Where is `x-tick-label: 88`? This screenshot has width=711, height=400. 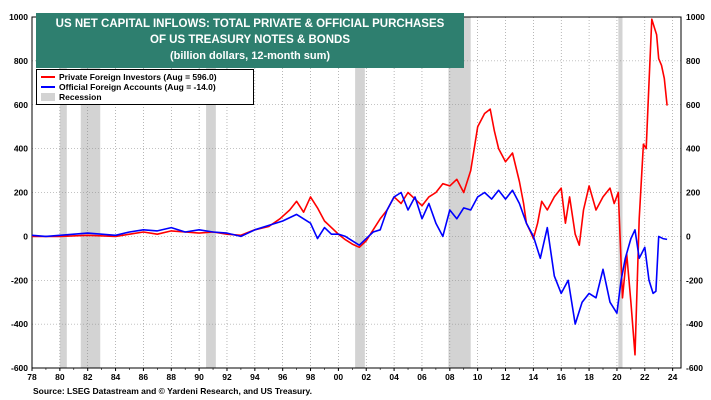
x-tick-label: 88 is located at coordinates (172, 377).